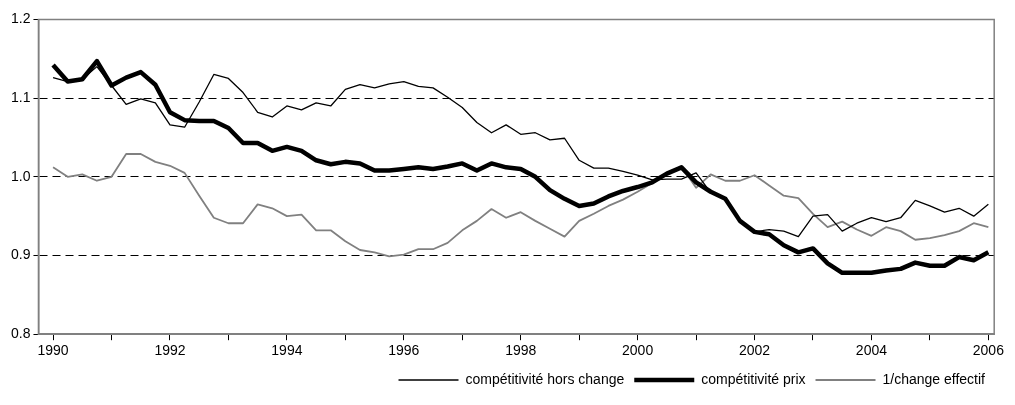  Describe the element at coordinates (20, 18) in the screenshot. I see `y-tick-label: 1.2` at that location.